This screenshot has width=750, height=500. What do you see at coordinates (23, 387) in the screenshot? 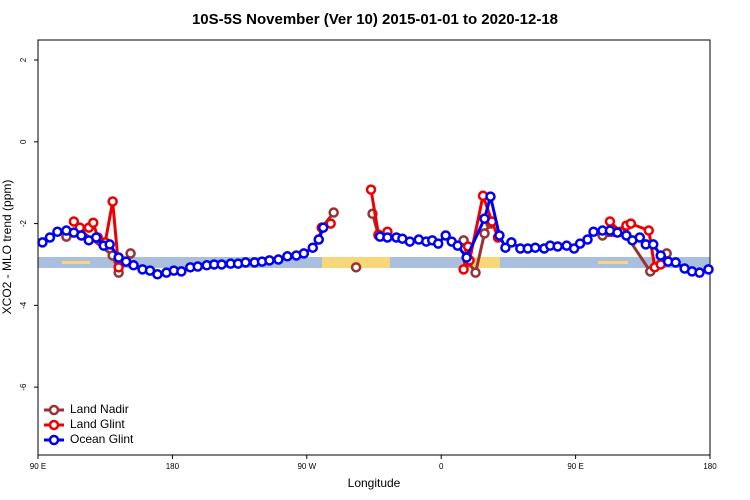
I see `y-tick-label: -6` at bounding box center [23, 387].